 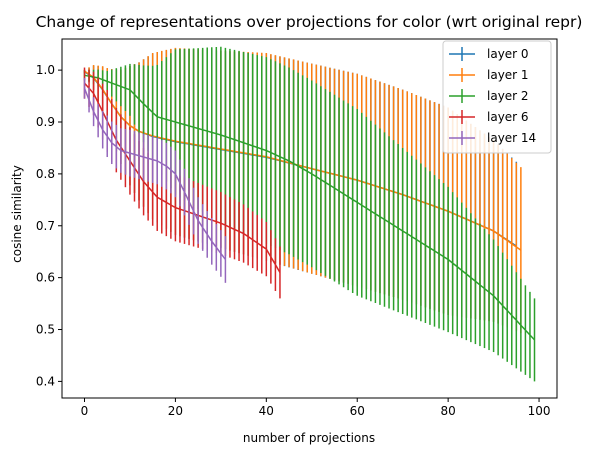 I want to click on y-tick-label: 1.0, so click(x=45, y=70).